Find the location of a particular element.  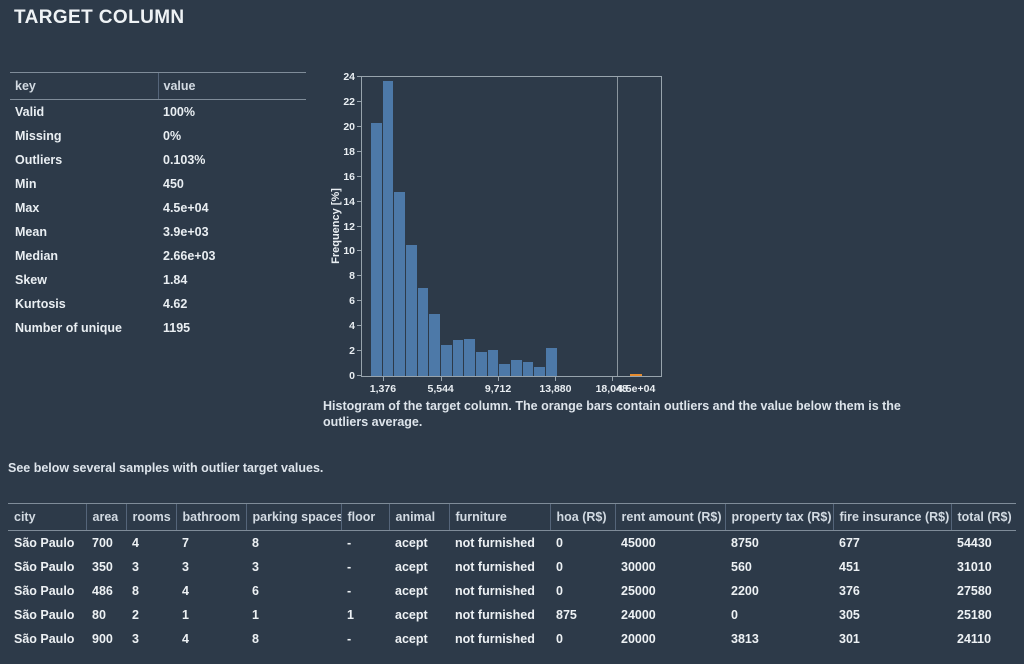

samples-column-header: animal is located at coordinates (418, 517).